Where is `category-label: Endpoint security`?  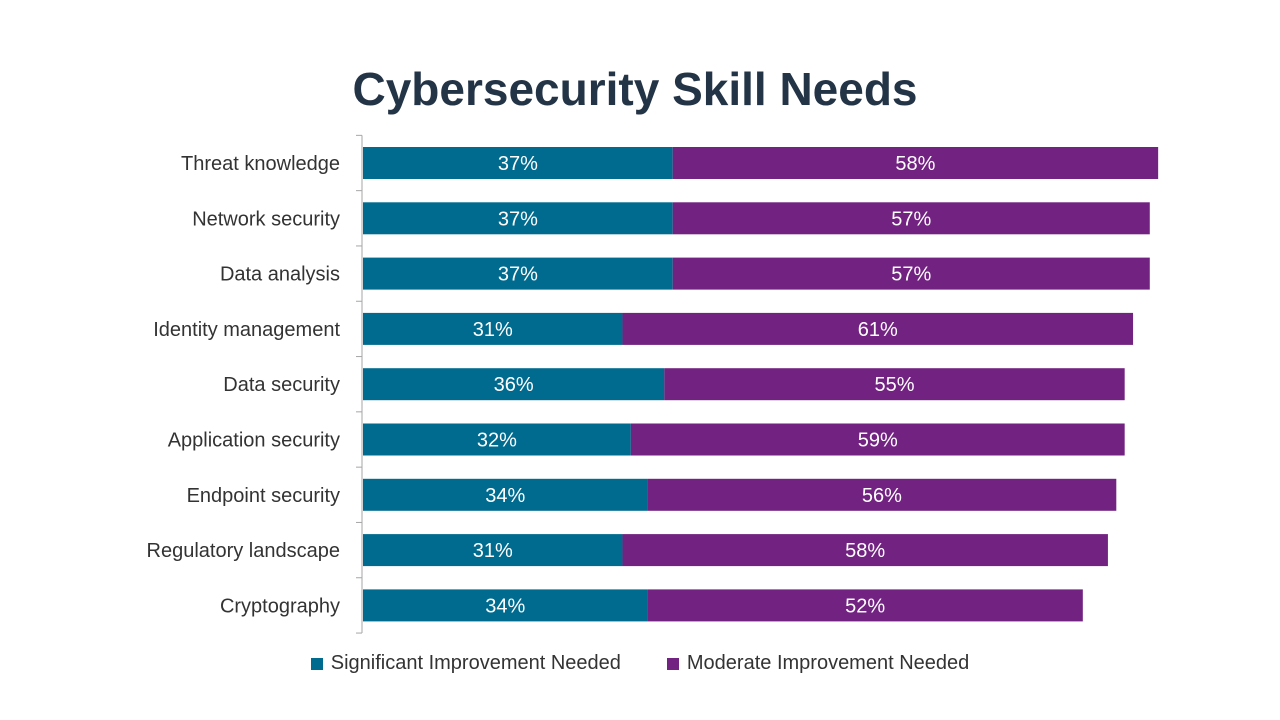 category-label: Endpoint security is located at coordinates (263, 496).